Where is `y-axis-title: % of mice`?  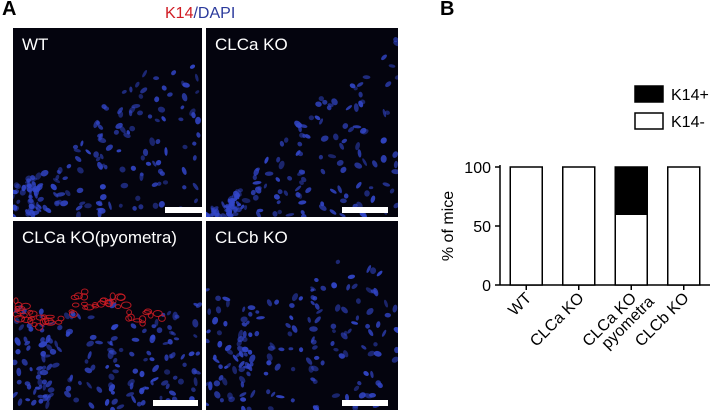 y-axis-title: % of mice is located at coordinates (448, 226).